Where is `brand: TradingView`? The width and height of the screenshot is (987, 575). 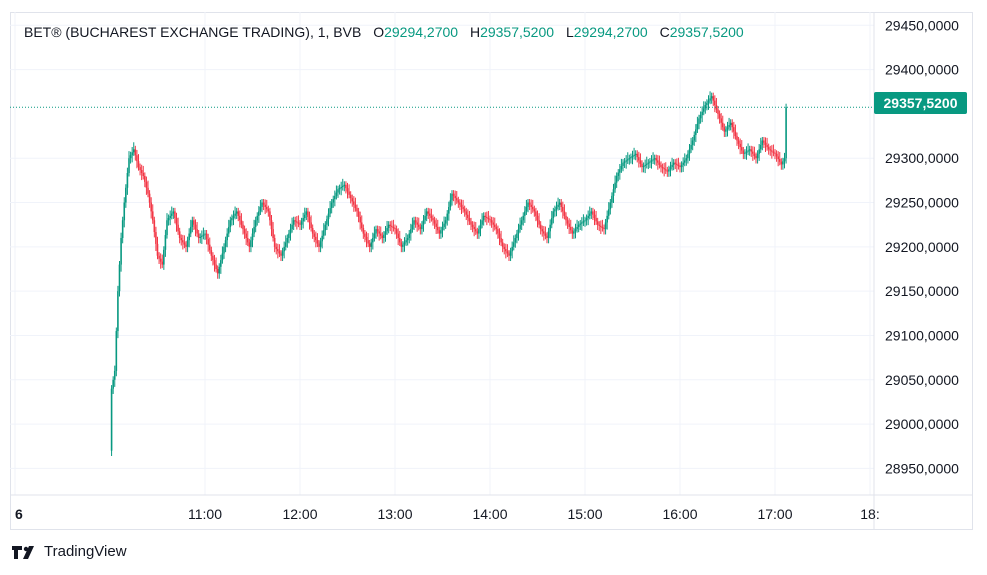 brand: TradingView is located at coordinates (69, 551).